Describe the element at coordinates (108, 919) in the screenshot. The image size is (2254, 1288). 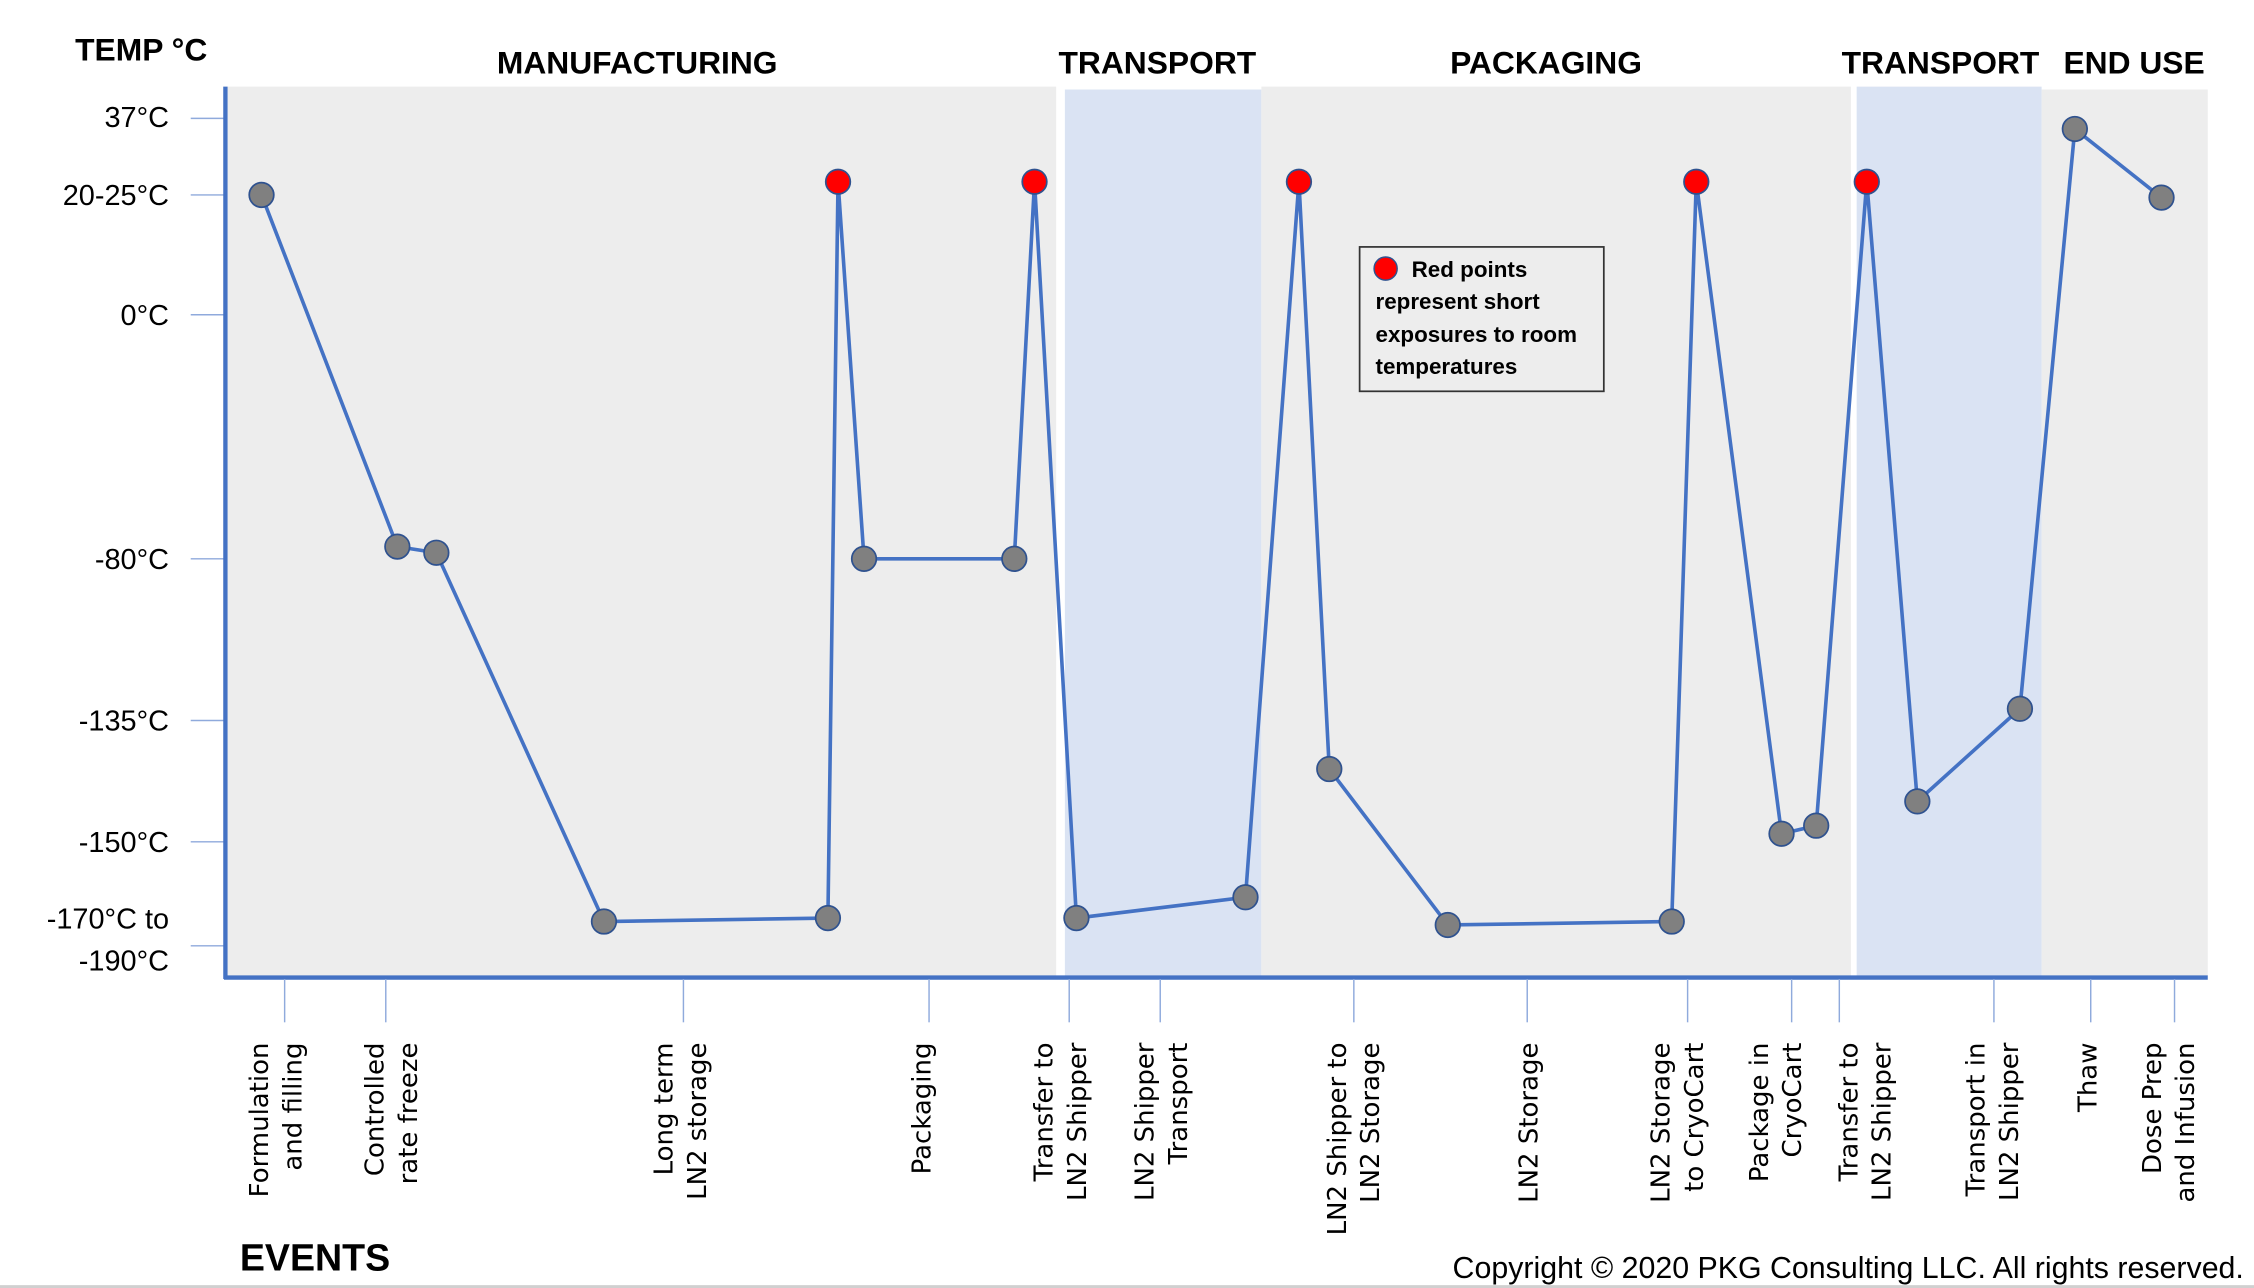
I see `y-tick-label: -170°C to` at that location.